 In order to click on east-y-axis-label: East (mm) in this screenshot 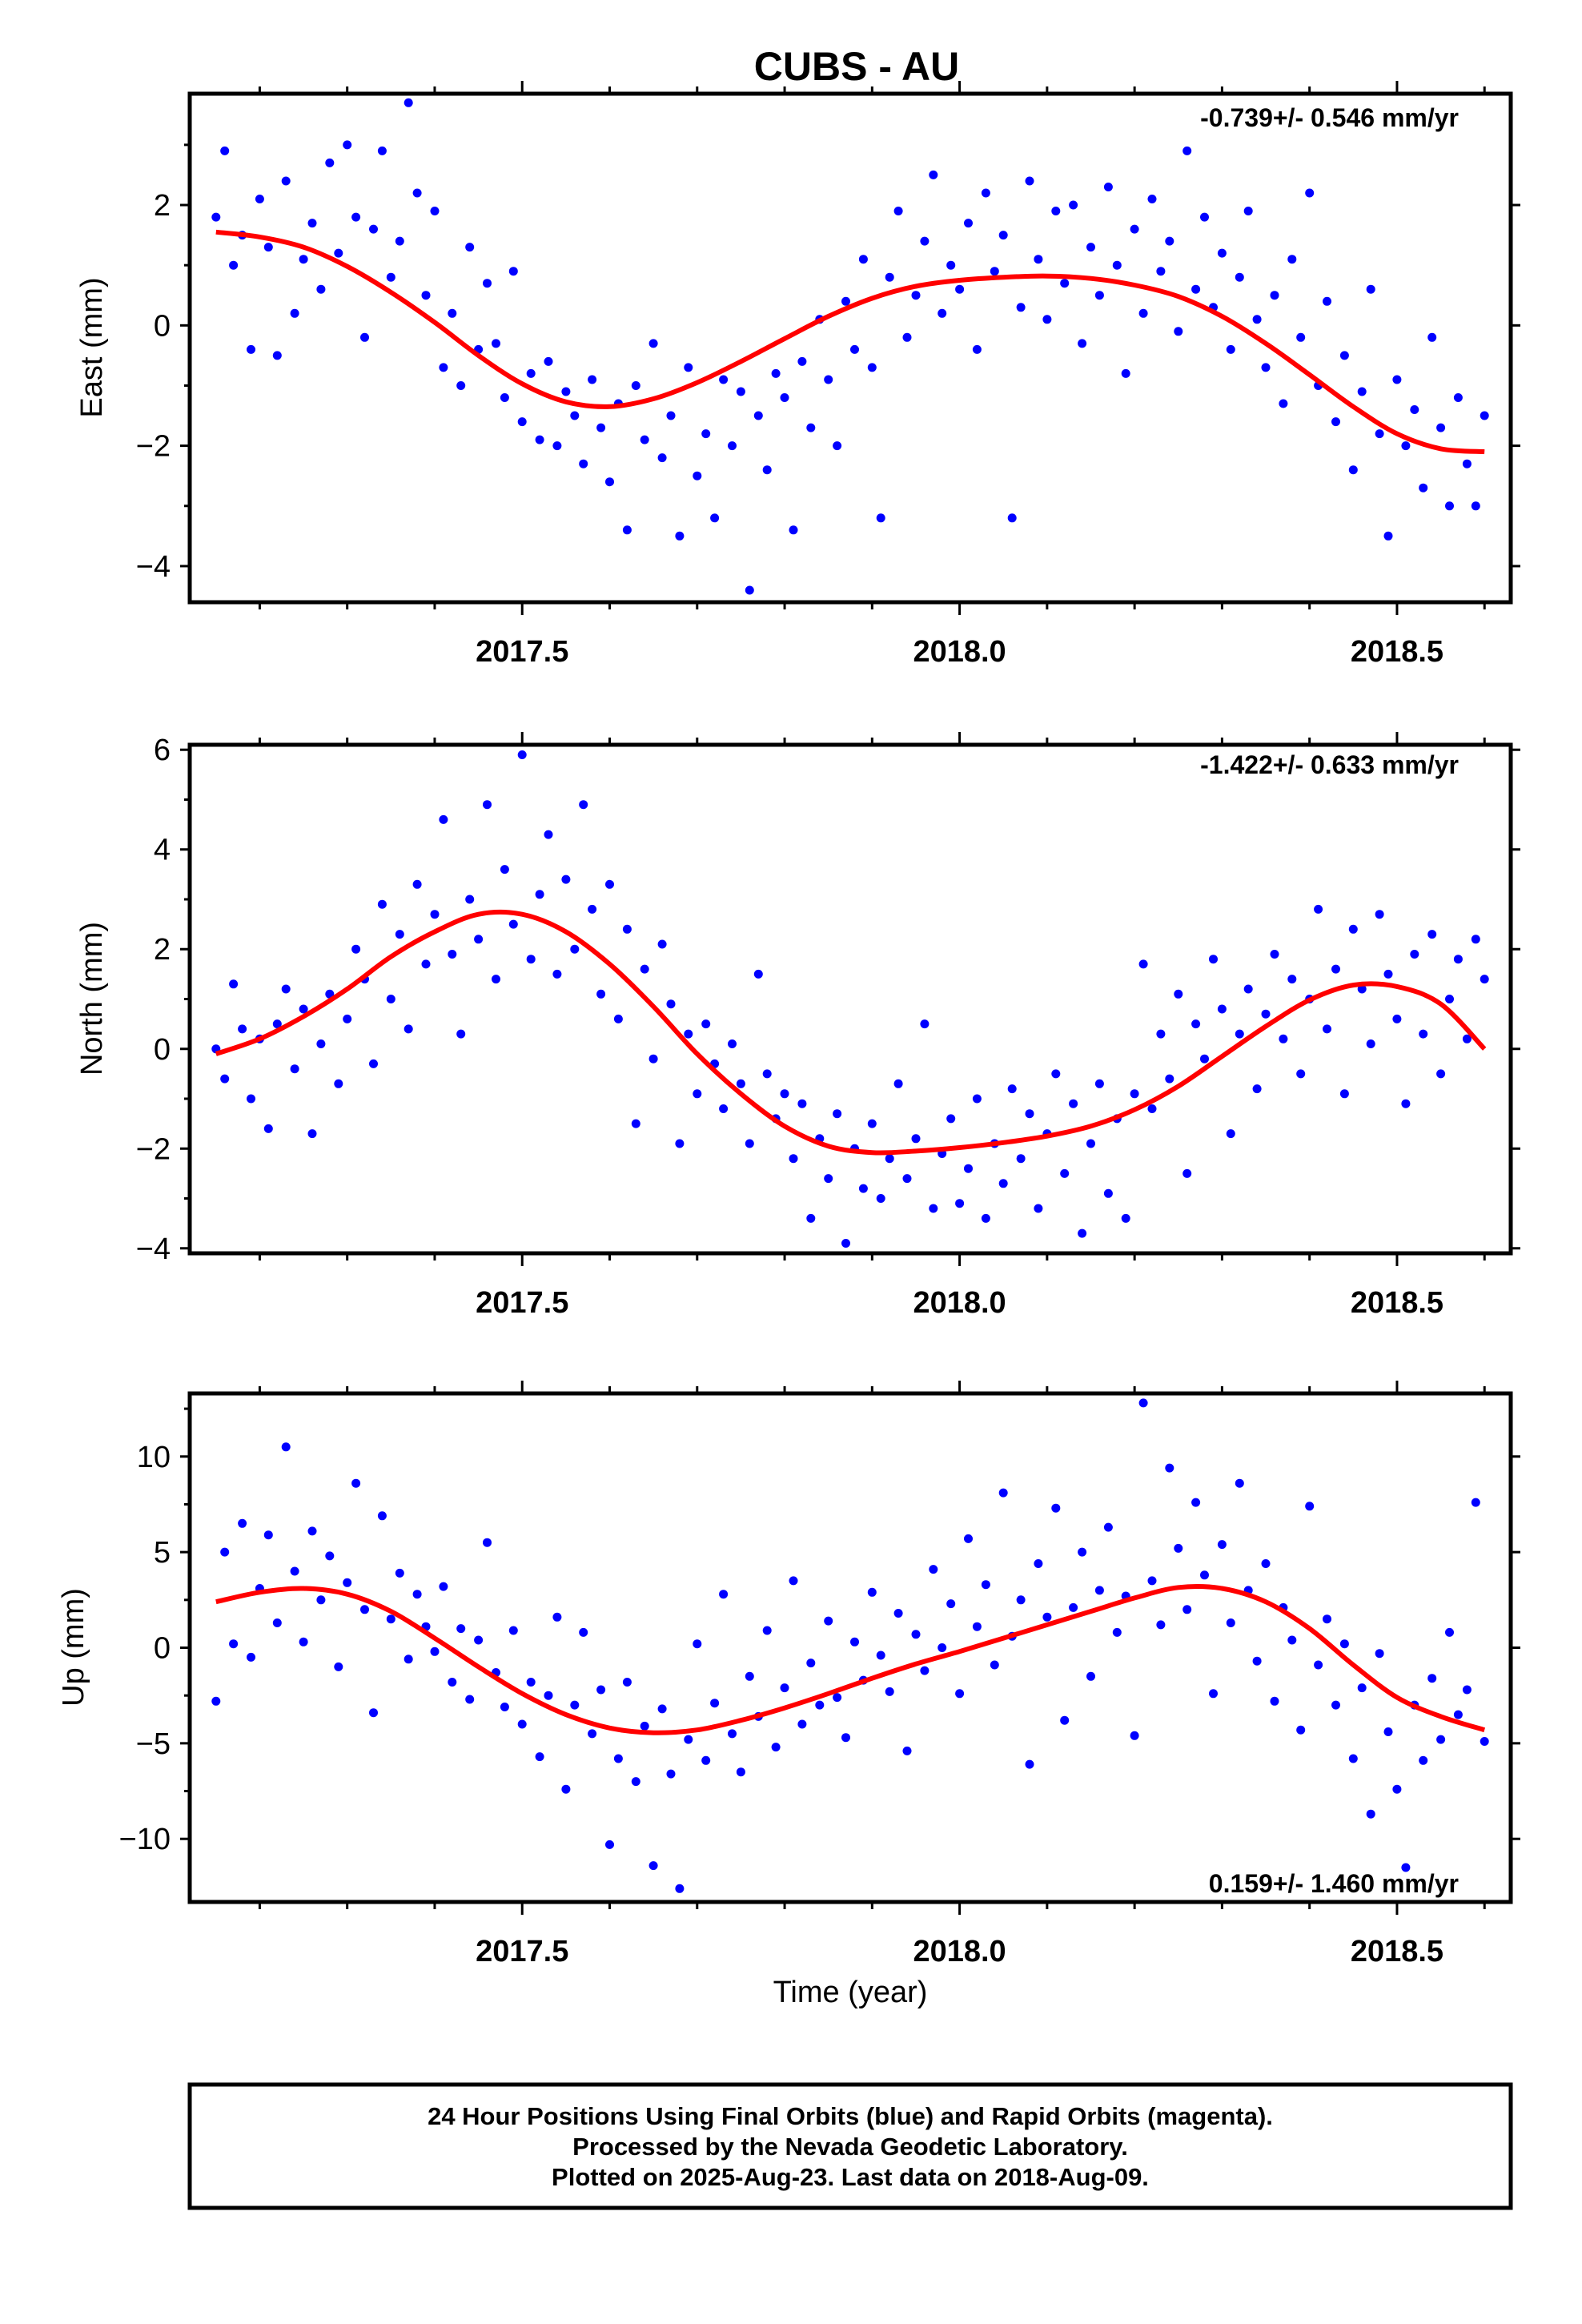, I will do `click(92, 347)`.